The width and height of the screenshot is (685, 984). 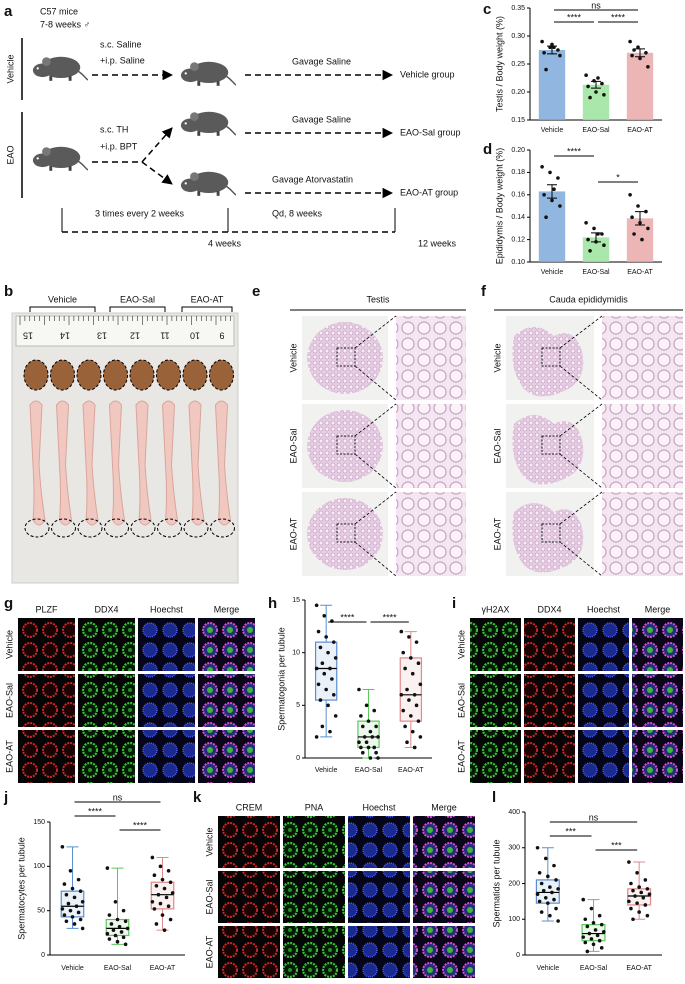 I want to click on epididymis, so click(x=37, y=463).